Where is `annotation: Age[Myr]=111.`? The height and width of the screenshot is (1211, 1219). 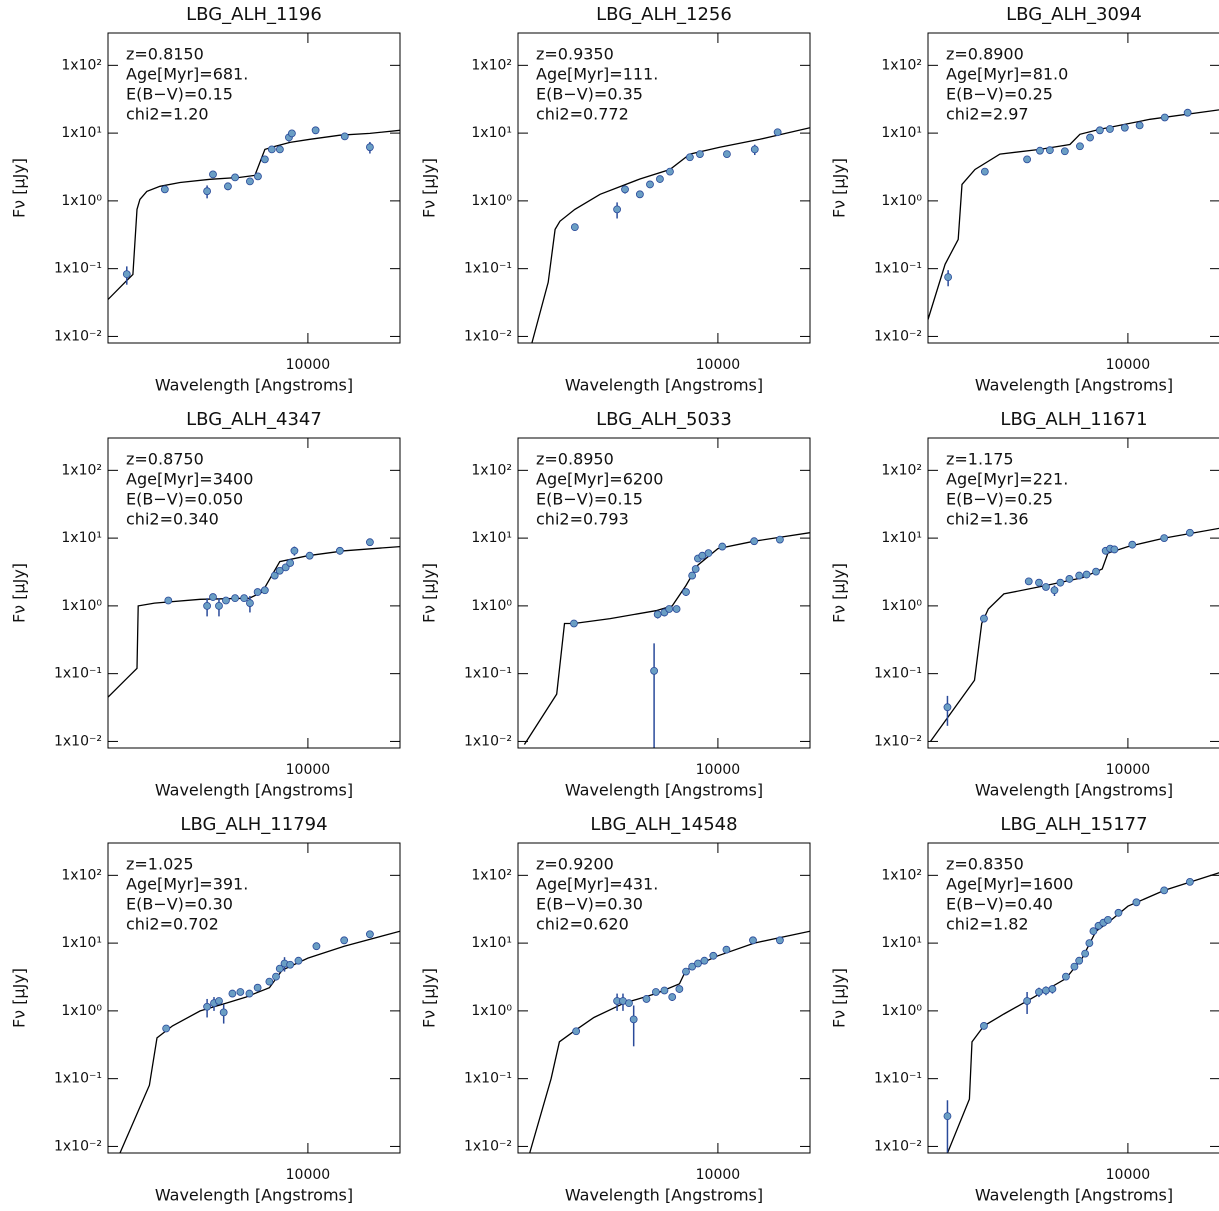 annotation: Age[Myr]=111. is located at coordinates (597, 74).